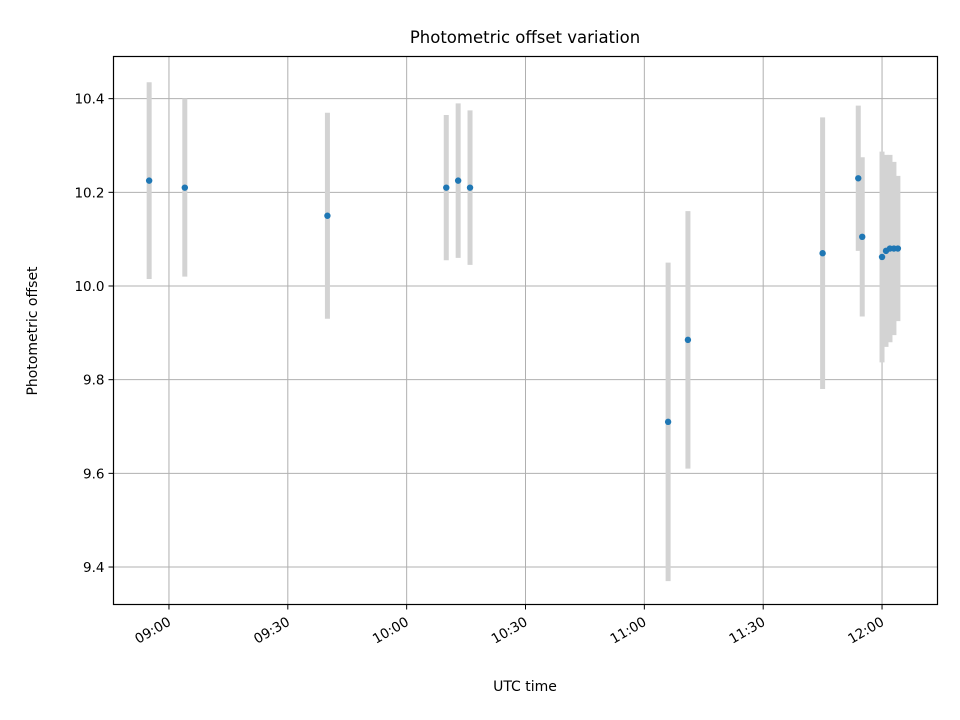 This screenshot has height=720, width=960. I want to click on chart-title: Photometric offset variation, so click(525, 37).